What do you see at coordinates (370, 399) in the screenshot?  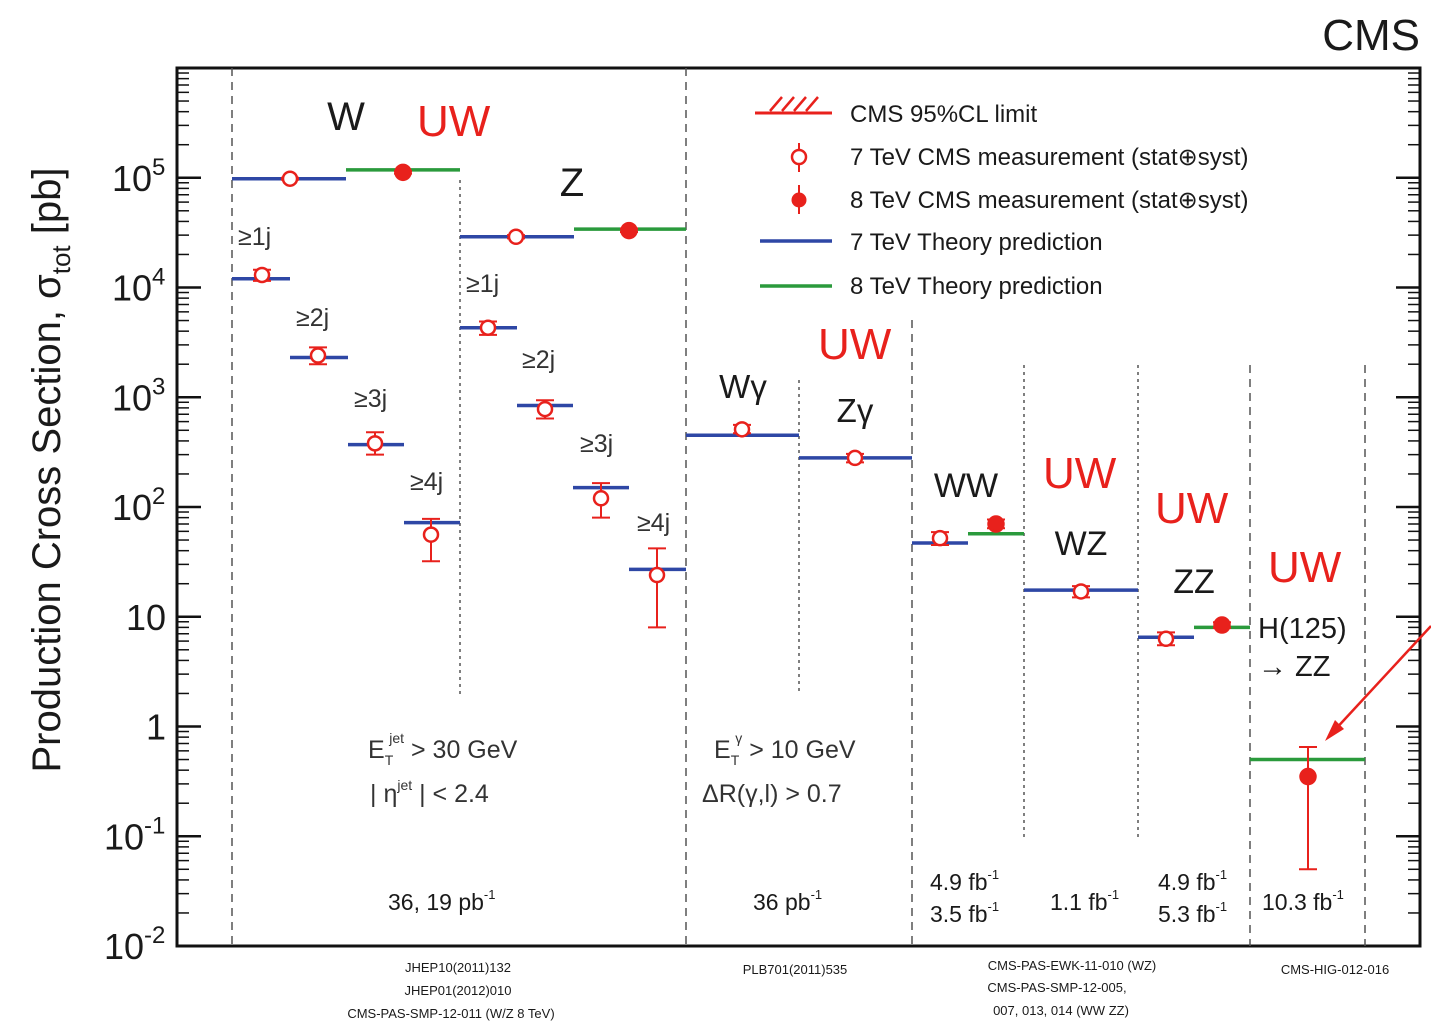 I see `jet-label-w-ge3j: ≥3j` at bounding box center [370, 399].